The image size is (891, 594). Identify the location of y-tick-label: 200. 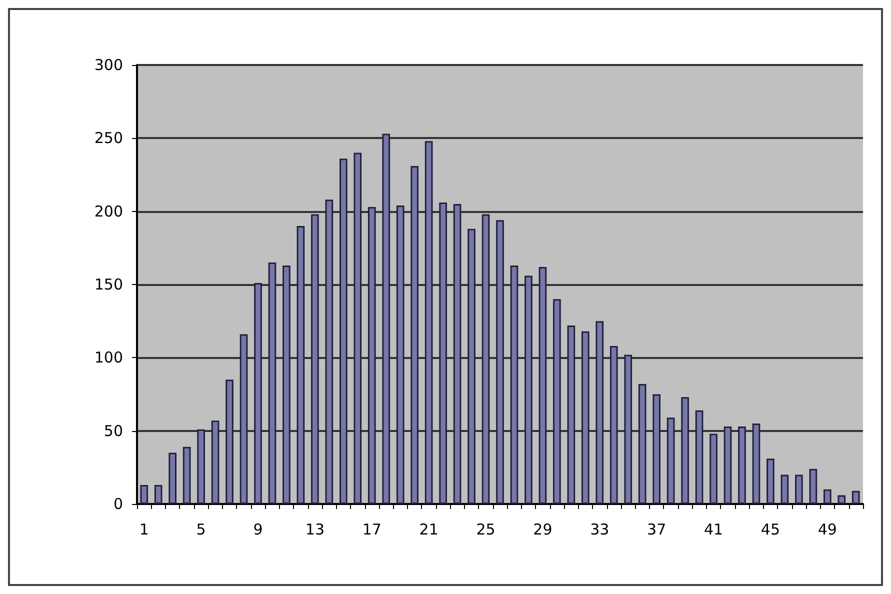
(108, 211).